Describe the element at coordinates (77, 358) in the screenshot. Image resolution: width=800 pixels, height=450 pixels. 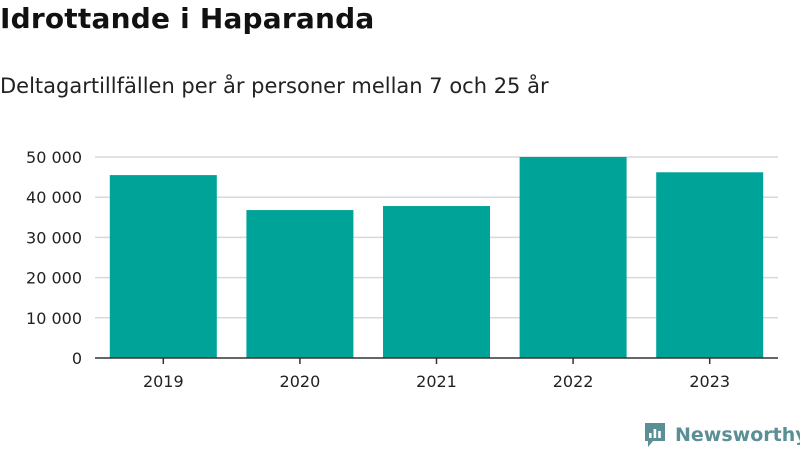
I see `y-tick-label: 0` at that location.